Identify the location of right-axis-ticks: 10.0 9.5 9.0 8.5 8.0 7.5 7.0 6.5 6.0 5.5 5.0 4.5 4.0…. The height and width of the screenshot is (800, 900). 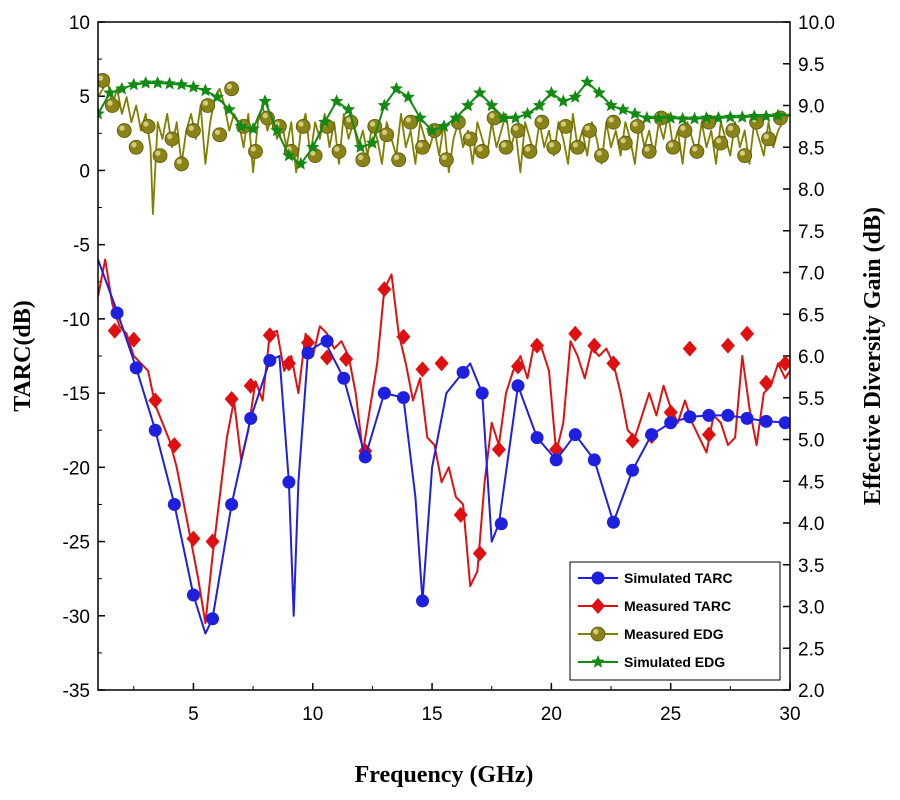
(809, 357).